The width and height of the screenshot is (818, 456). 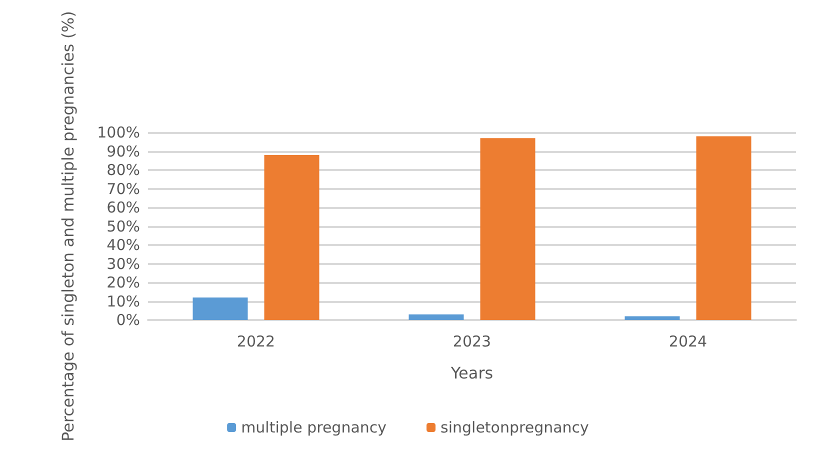 I want to click on y-tick-label: 70%, so click(x=123, y=189).